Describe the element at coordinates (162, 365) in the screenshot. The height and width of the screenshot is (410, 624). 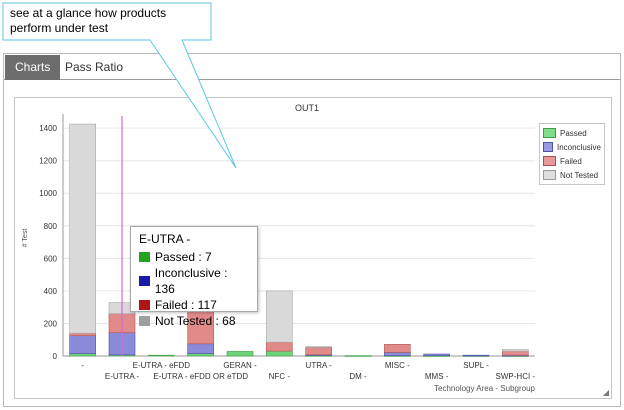
I see `x-tick-label: E-UTRA - eFDD` at that location.